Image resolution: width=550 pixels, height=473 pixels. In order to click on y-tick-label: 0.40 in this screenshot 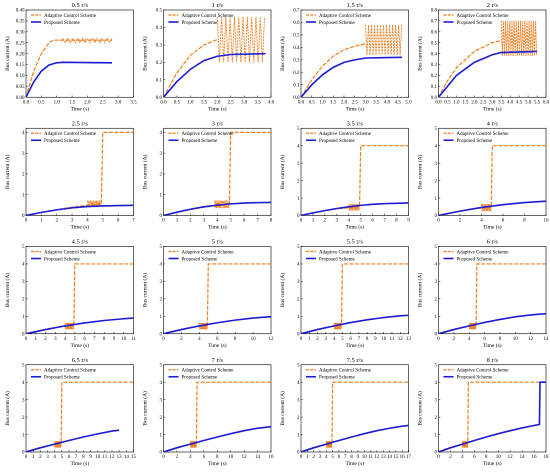, I will do `click(20, 11)`.